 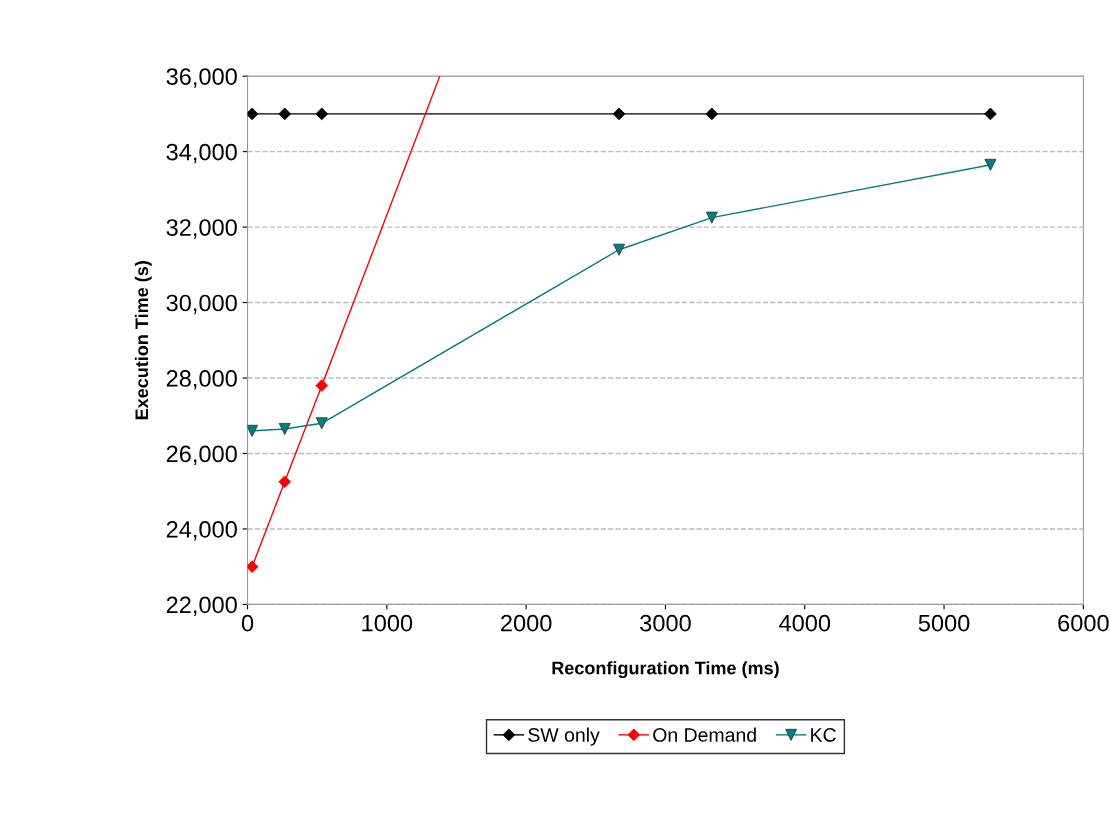 What do you see at coordinates (665, 670) in the screenshot?
I see `x-axis-title: Reconfiguration Time (ms)` at bounding box center [665, 670].